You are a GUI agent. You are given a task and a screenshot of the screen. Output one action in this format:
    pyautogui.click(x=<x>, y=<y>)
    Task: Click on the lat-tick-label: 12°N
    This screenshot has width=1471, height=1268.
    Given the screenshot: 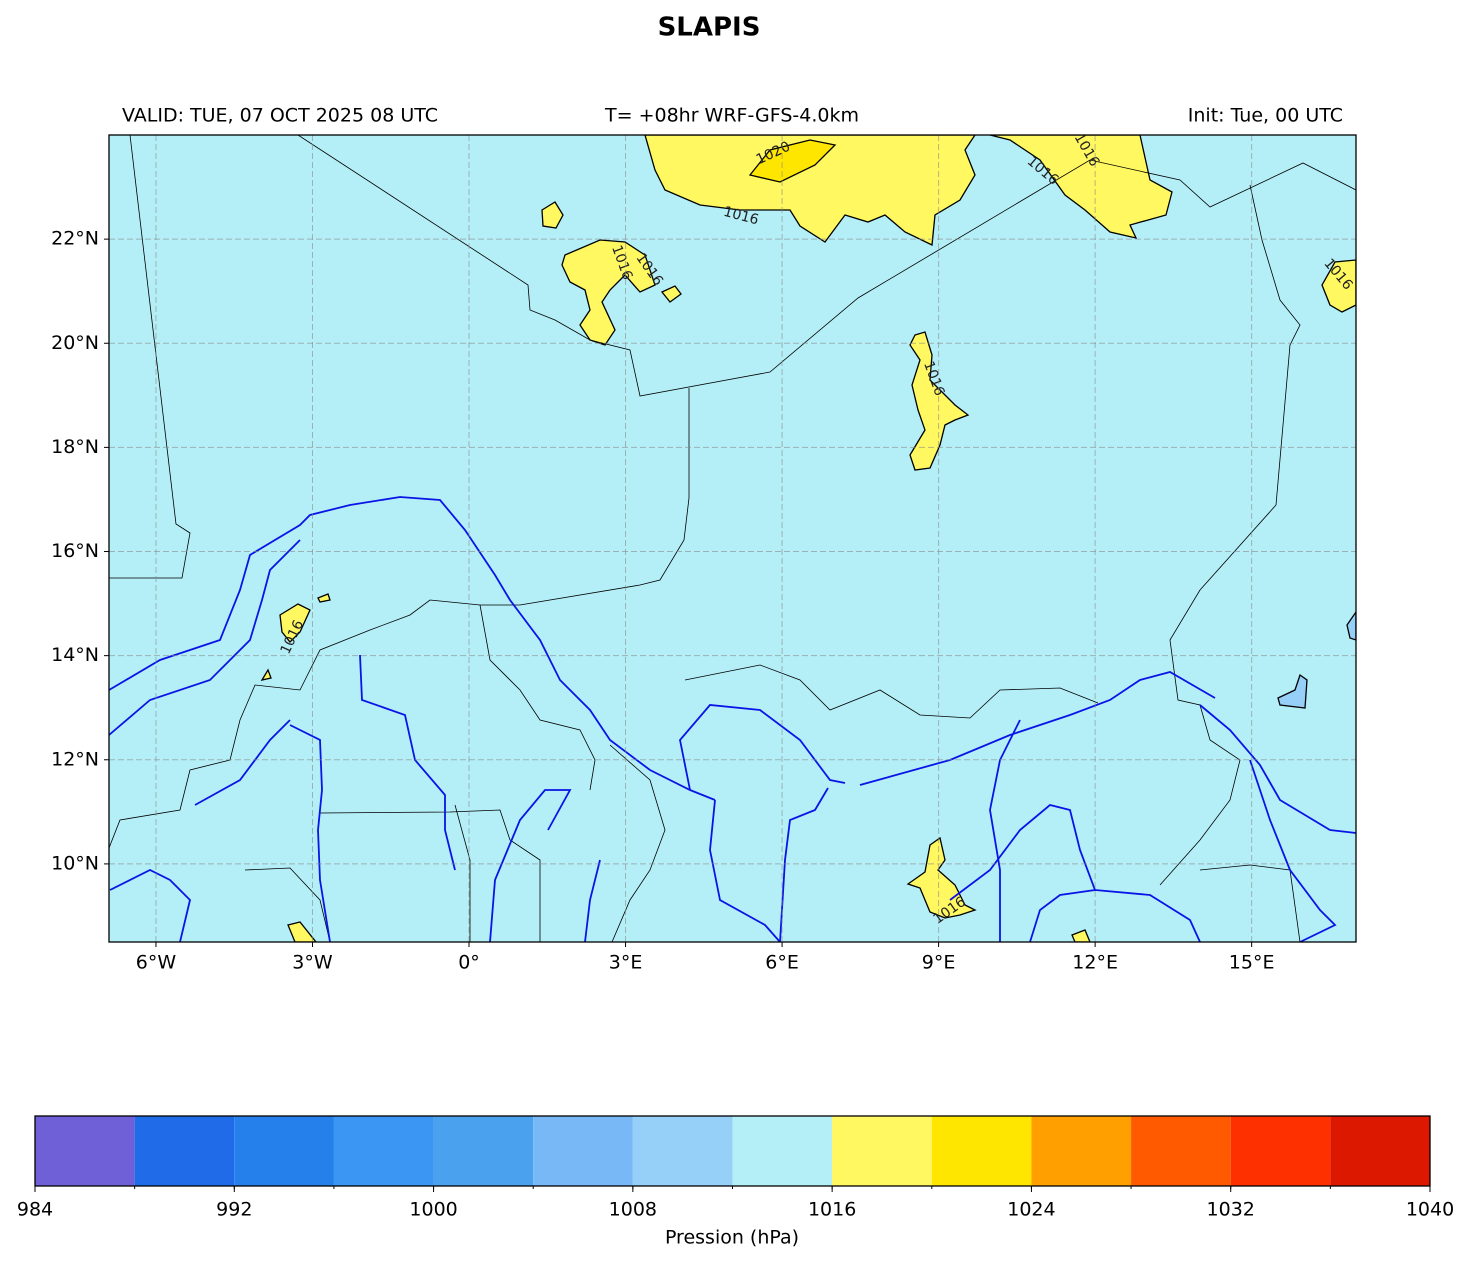 What is the action you would take?
    pyautogui.click(x=75, y=759)
    